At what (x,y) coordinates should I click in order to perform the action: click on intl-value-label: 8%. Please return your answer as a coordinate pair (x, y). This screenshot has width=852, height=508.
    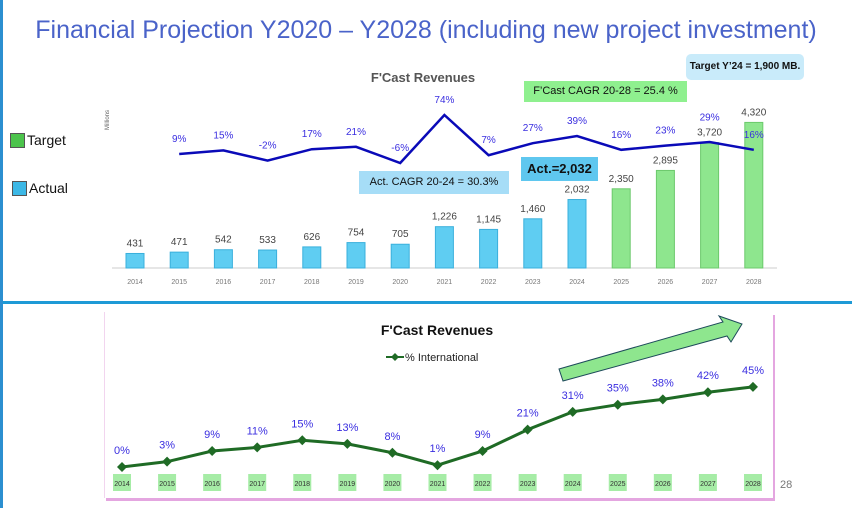
    Looking at the image, I should click on (392, 437).